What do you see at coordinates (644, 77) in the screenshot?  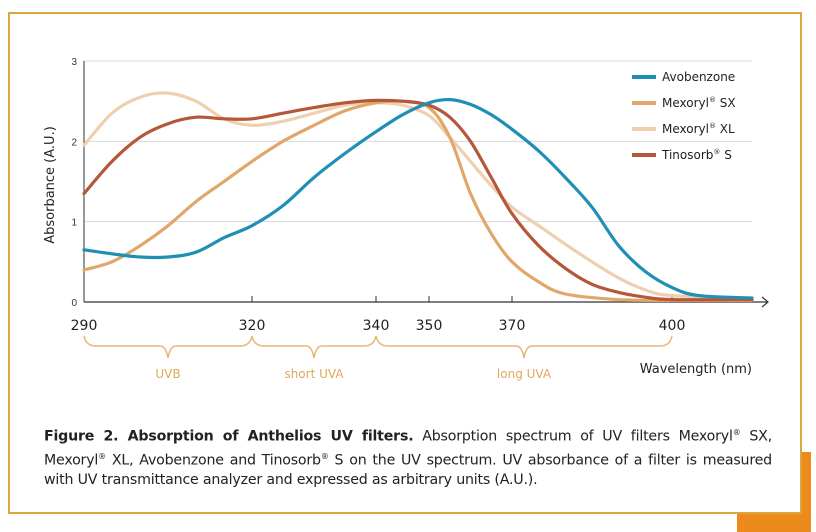 I see `legend-swatch-avobenzone` at bounding box center [644, 77].